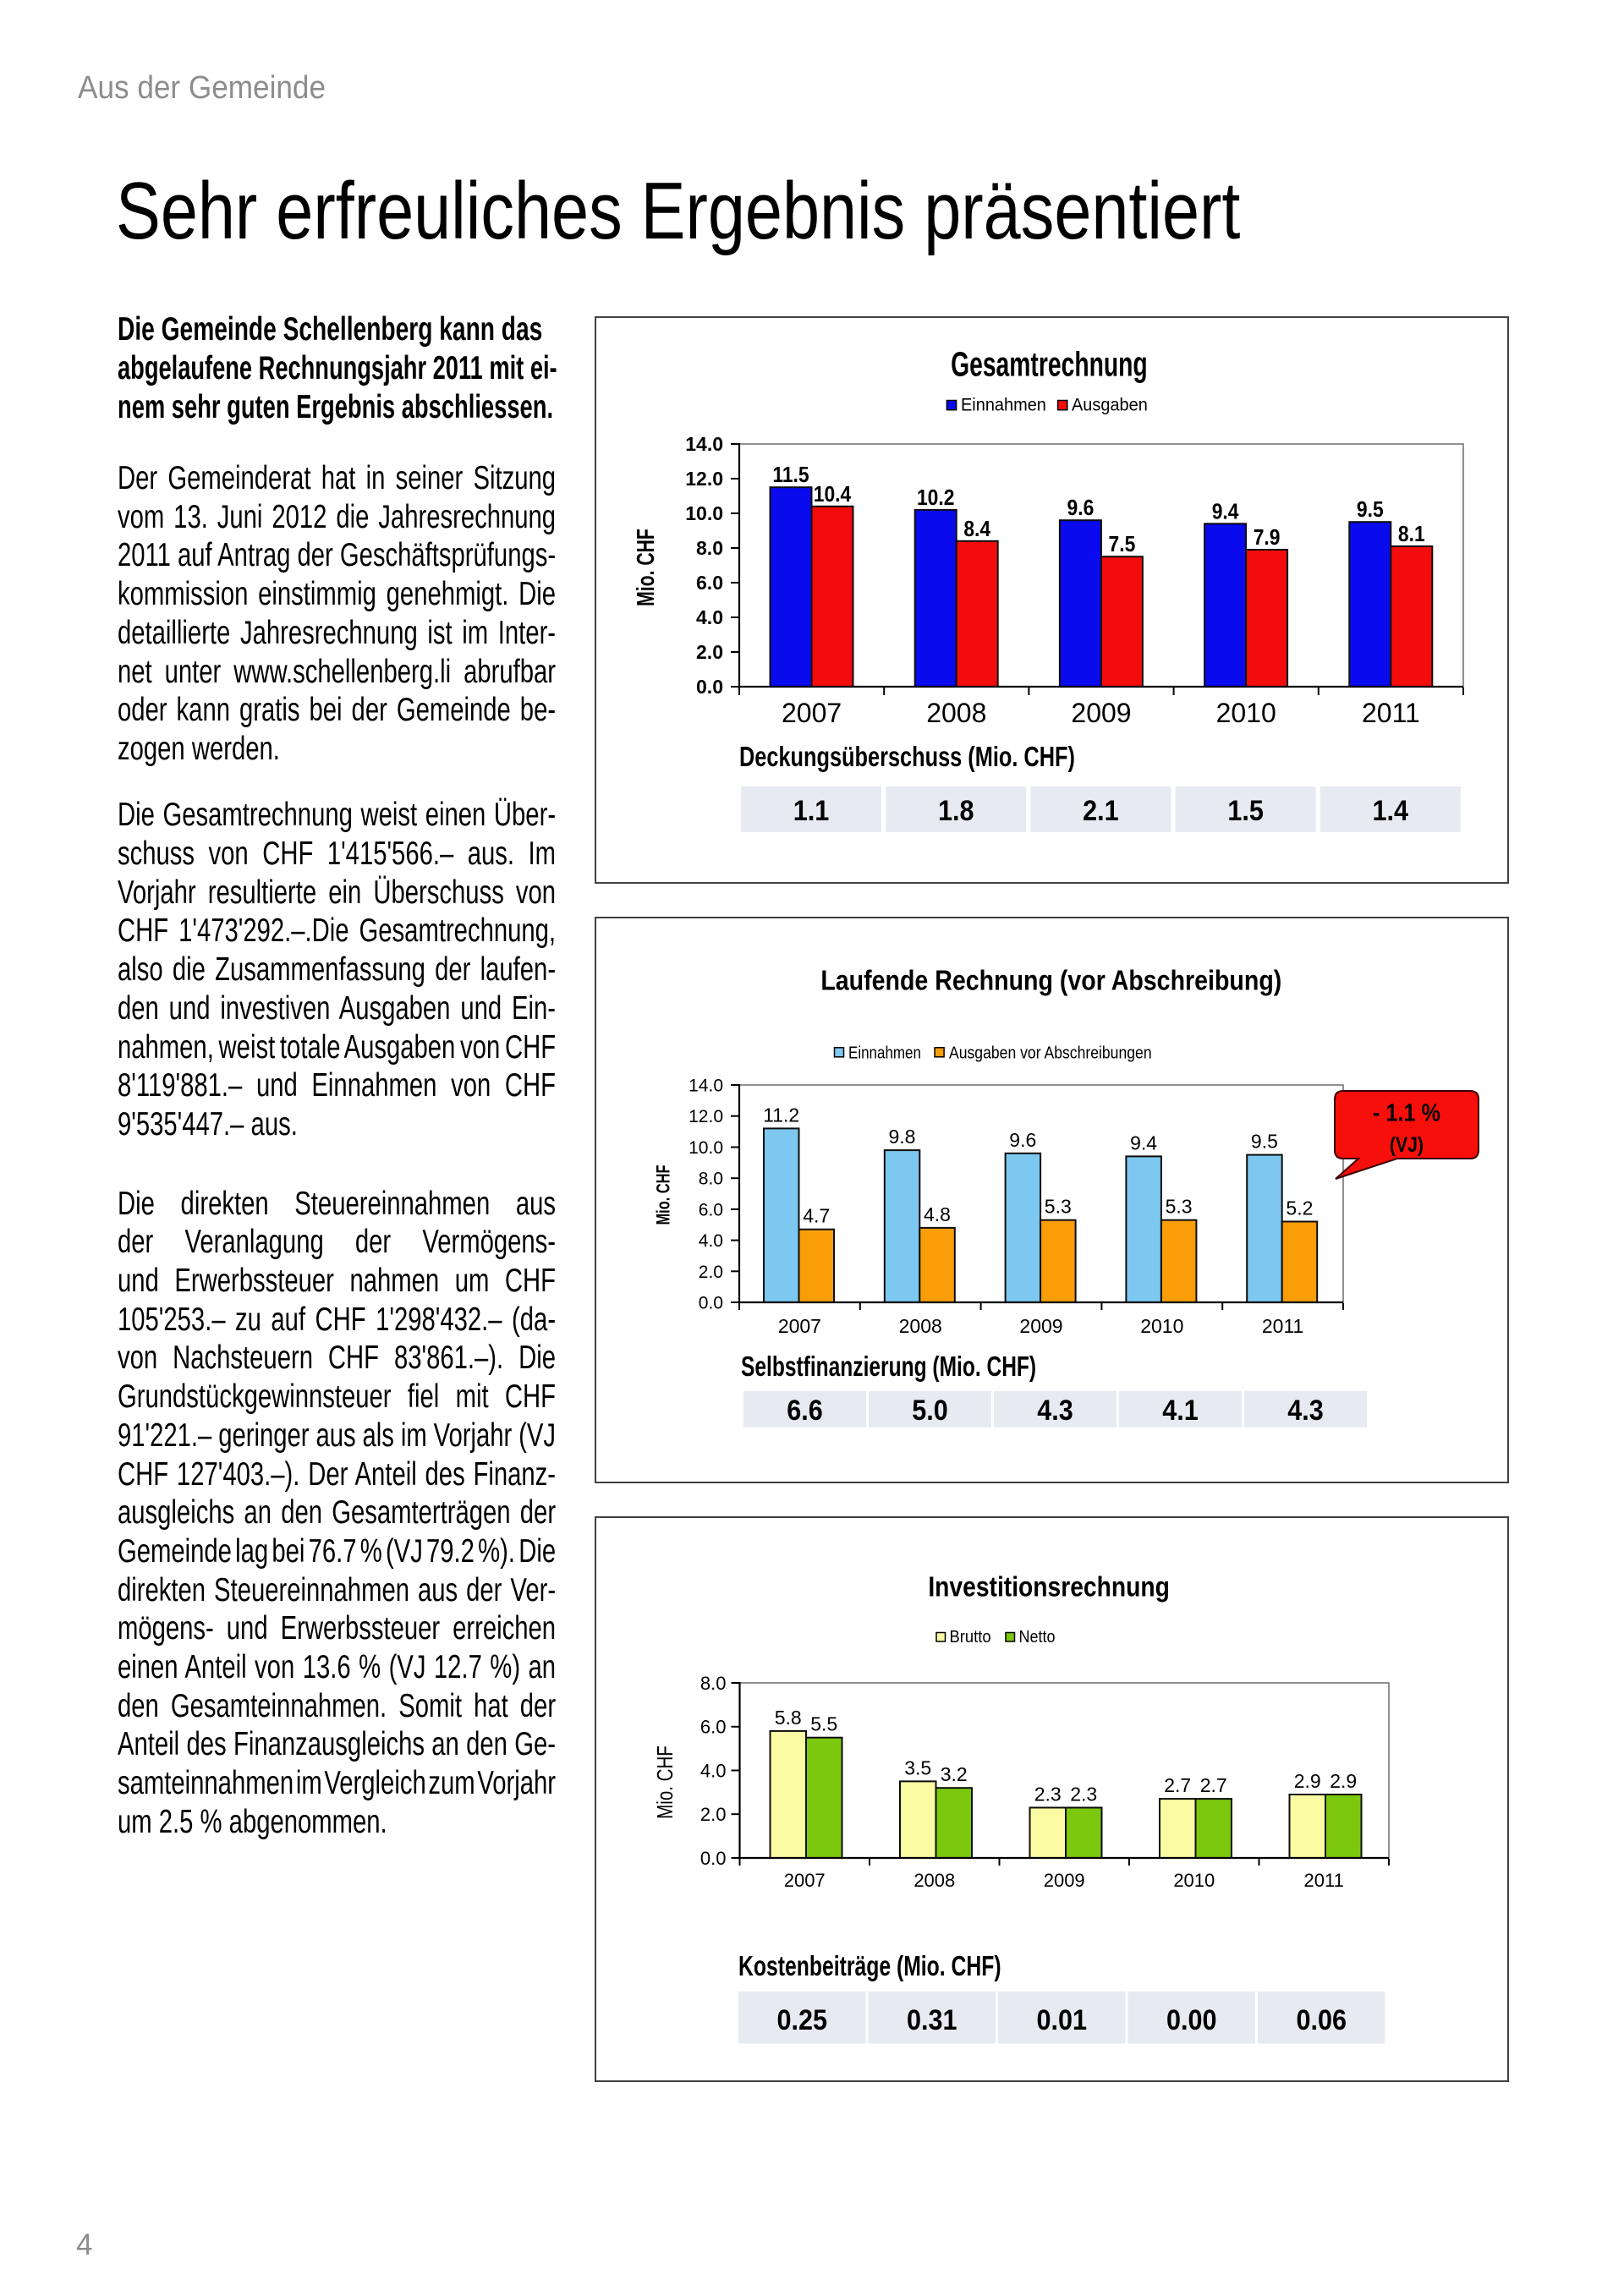 Image resolution: width=1624 pixels, height=2296 pixels. I want to click on svg-text: 4.8, so click(938, 1214).